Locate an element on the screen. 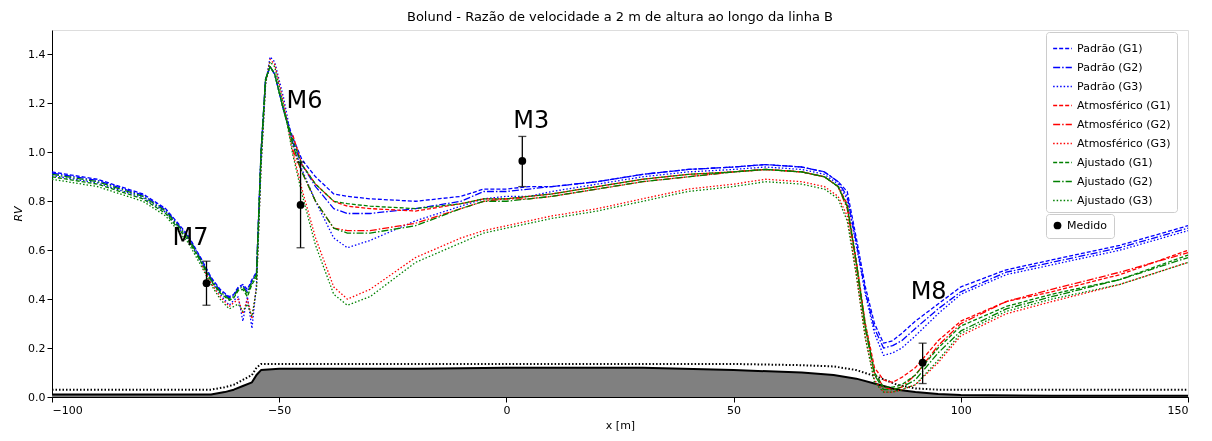  y-tick-label: 0.4 is located at coordinates (37, 299).